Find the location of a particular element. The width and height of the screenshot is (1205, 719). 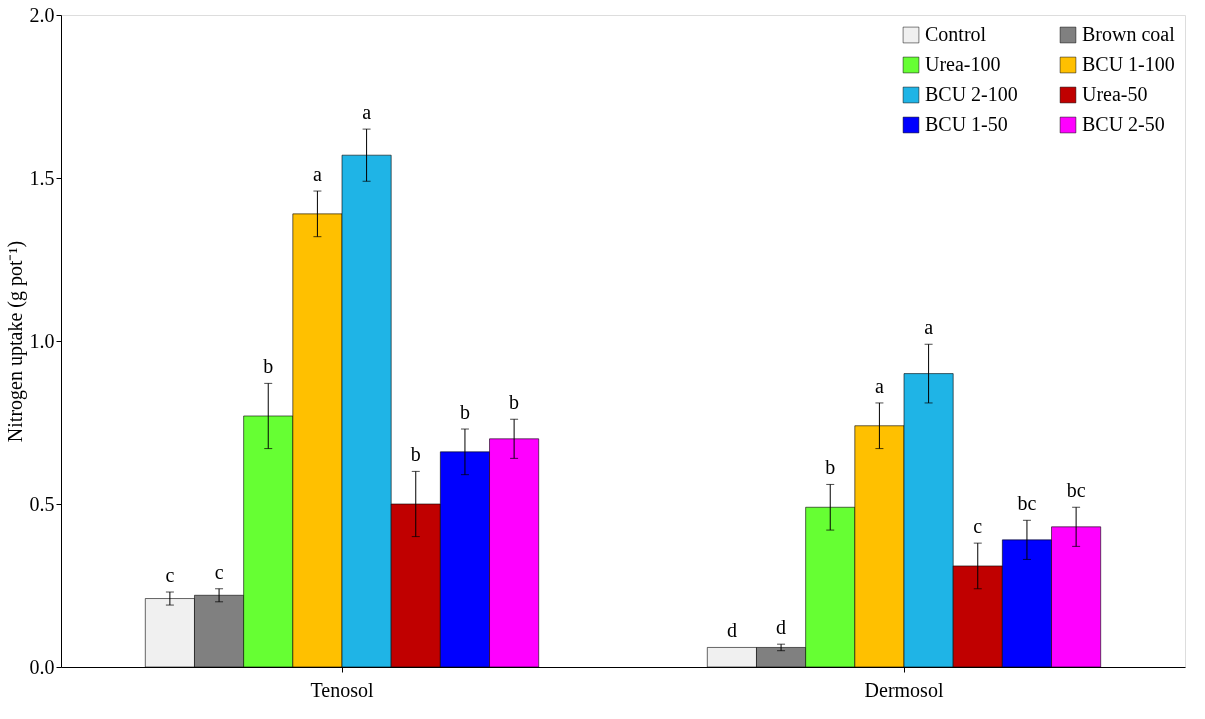

y-tick-label: 0.5 is located at coordinates (42, 503).